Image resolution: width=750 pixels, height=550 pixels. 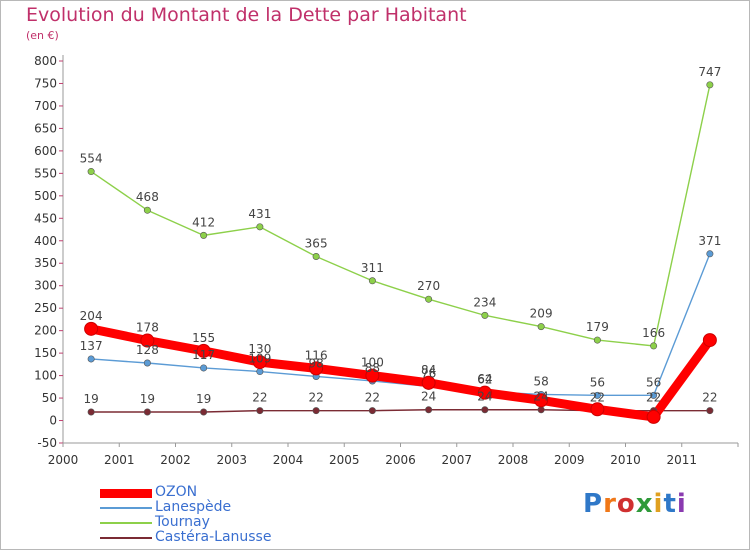 I want to click on y-tick-label: 400, so click(x=45, y=241).